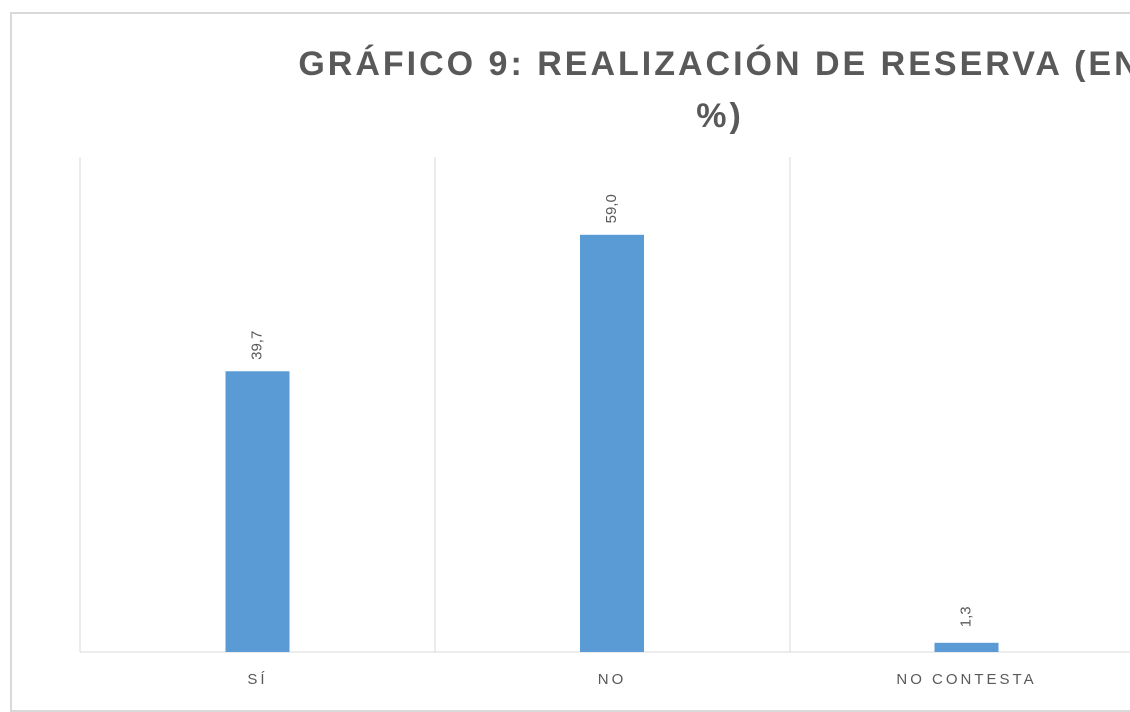 The width and height of the screenshot is (1130, 712). What do you see at coordinates (966, 679) in the screenshot?
I see `x-tick-label: NO CONTESTA` at bounding box center [966, 679].